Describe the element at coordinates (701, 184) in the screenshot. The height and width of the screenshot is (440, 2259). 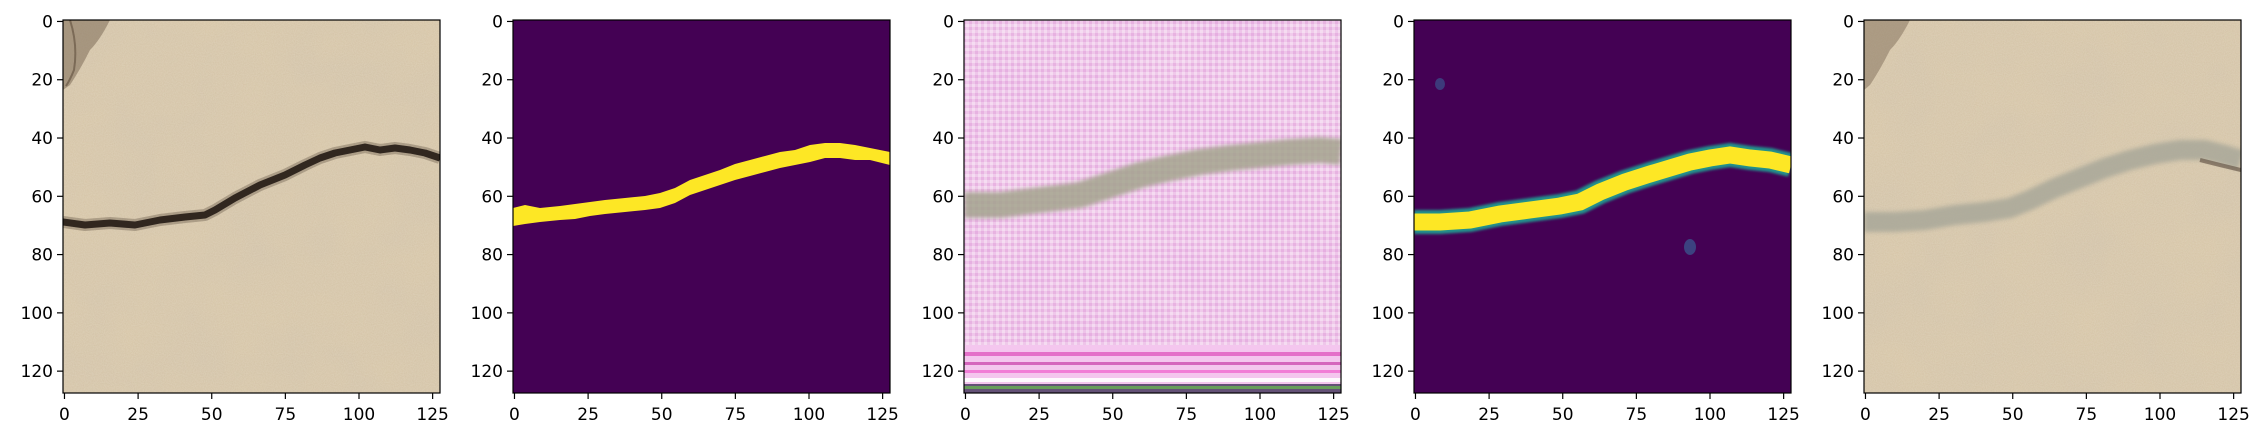
I see `mask-crack` at that location.